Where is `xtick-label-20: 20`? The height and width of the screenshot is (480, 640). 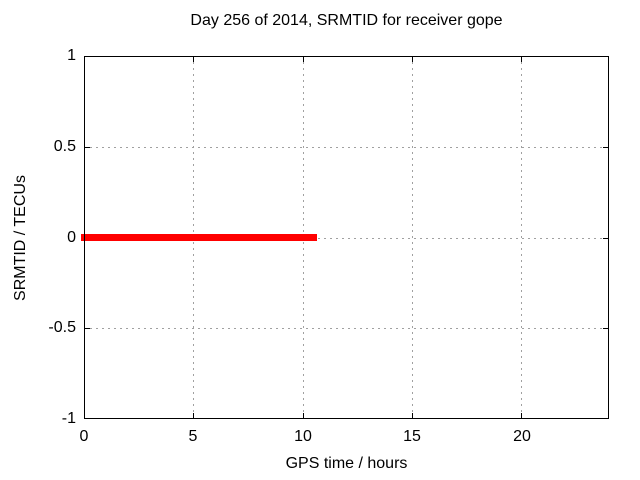 xtick-label-20: 20 is located at coordinates (522, 436).